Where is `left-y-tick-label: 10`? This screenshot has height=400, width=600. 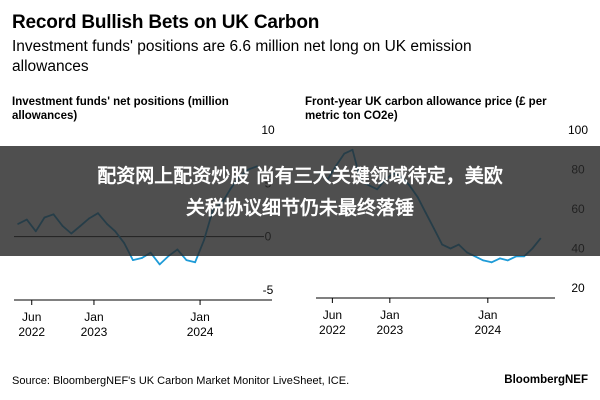
left-y-tick-label: 10 is located at coordinates (268, 130).